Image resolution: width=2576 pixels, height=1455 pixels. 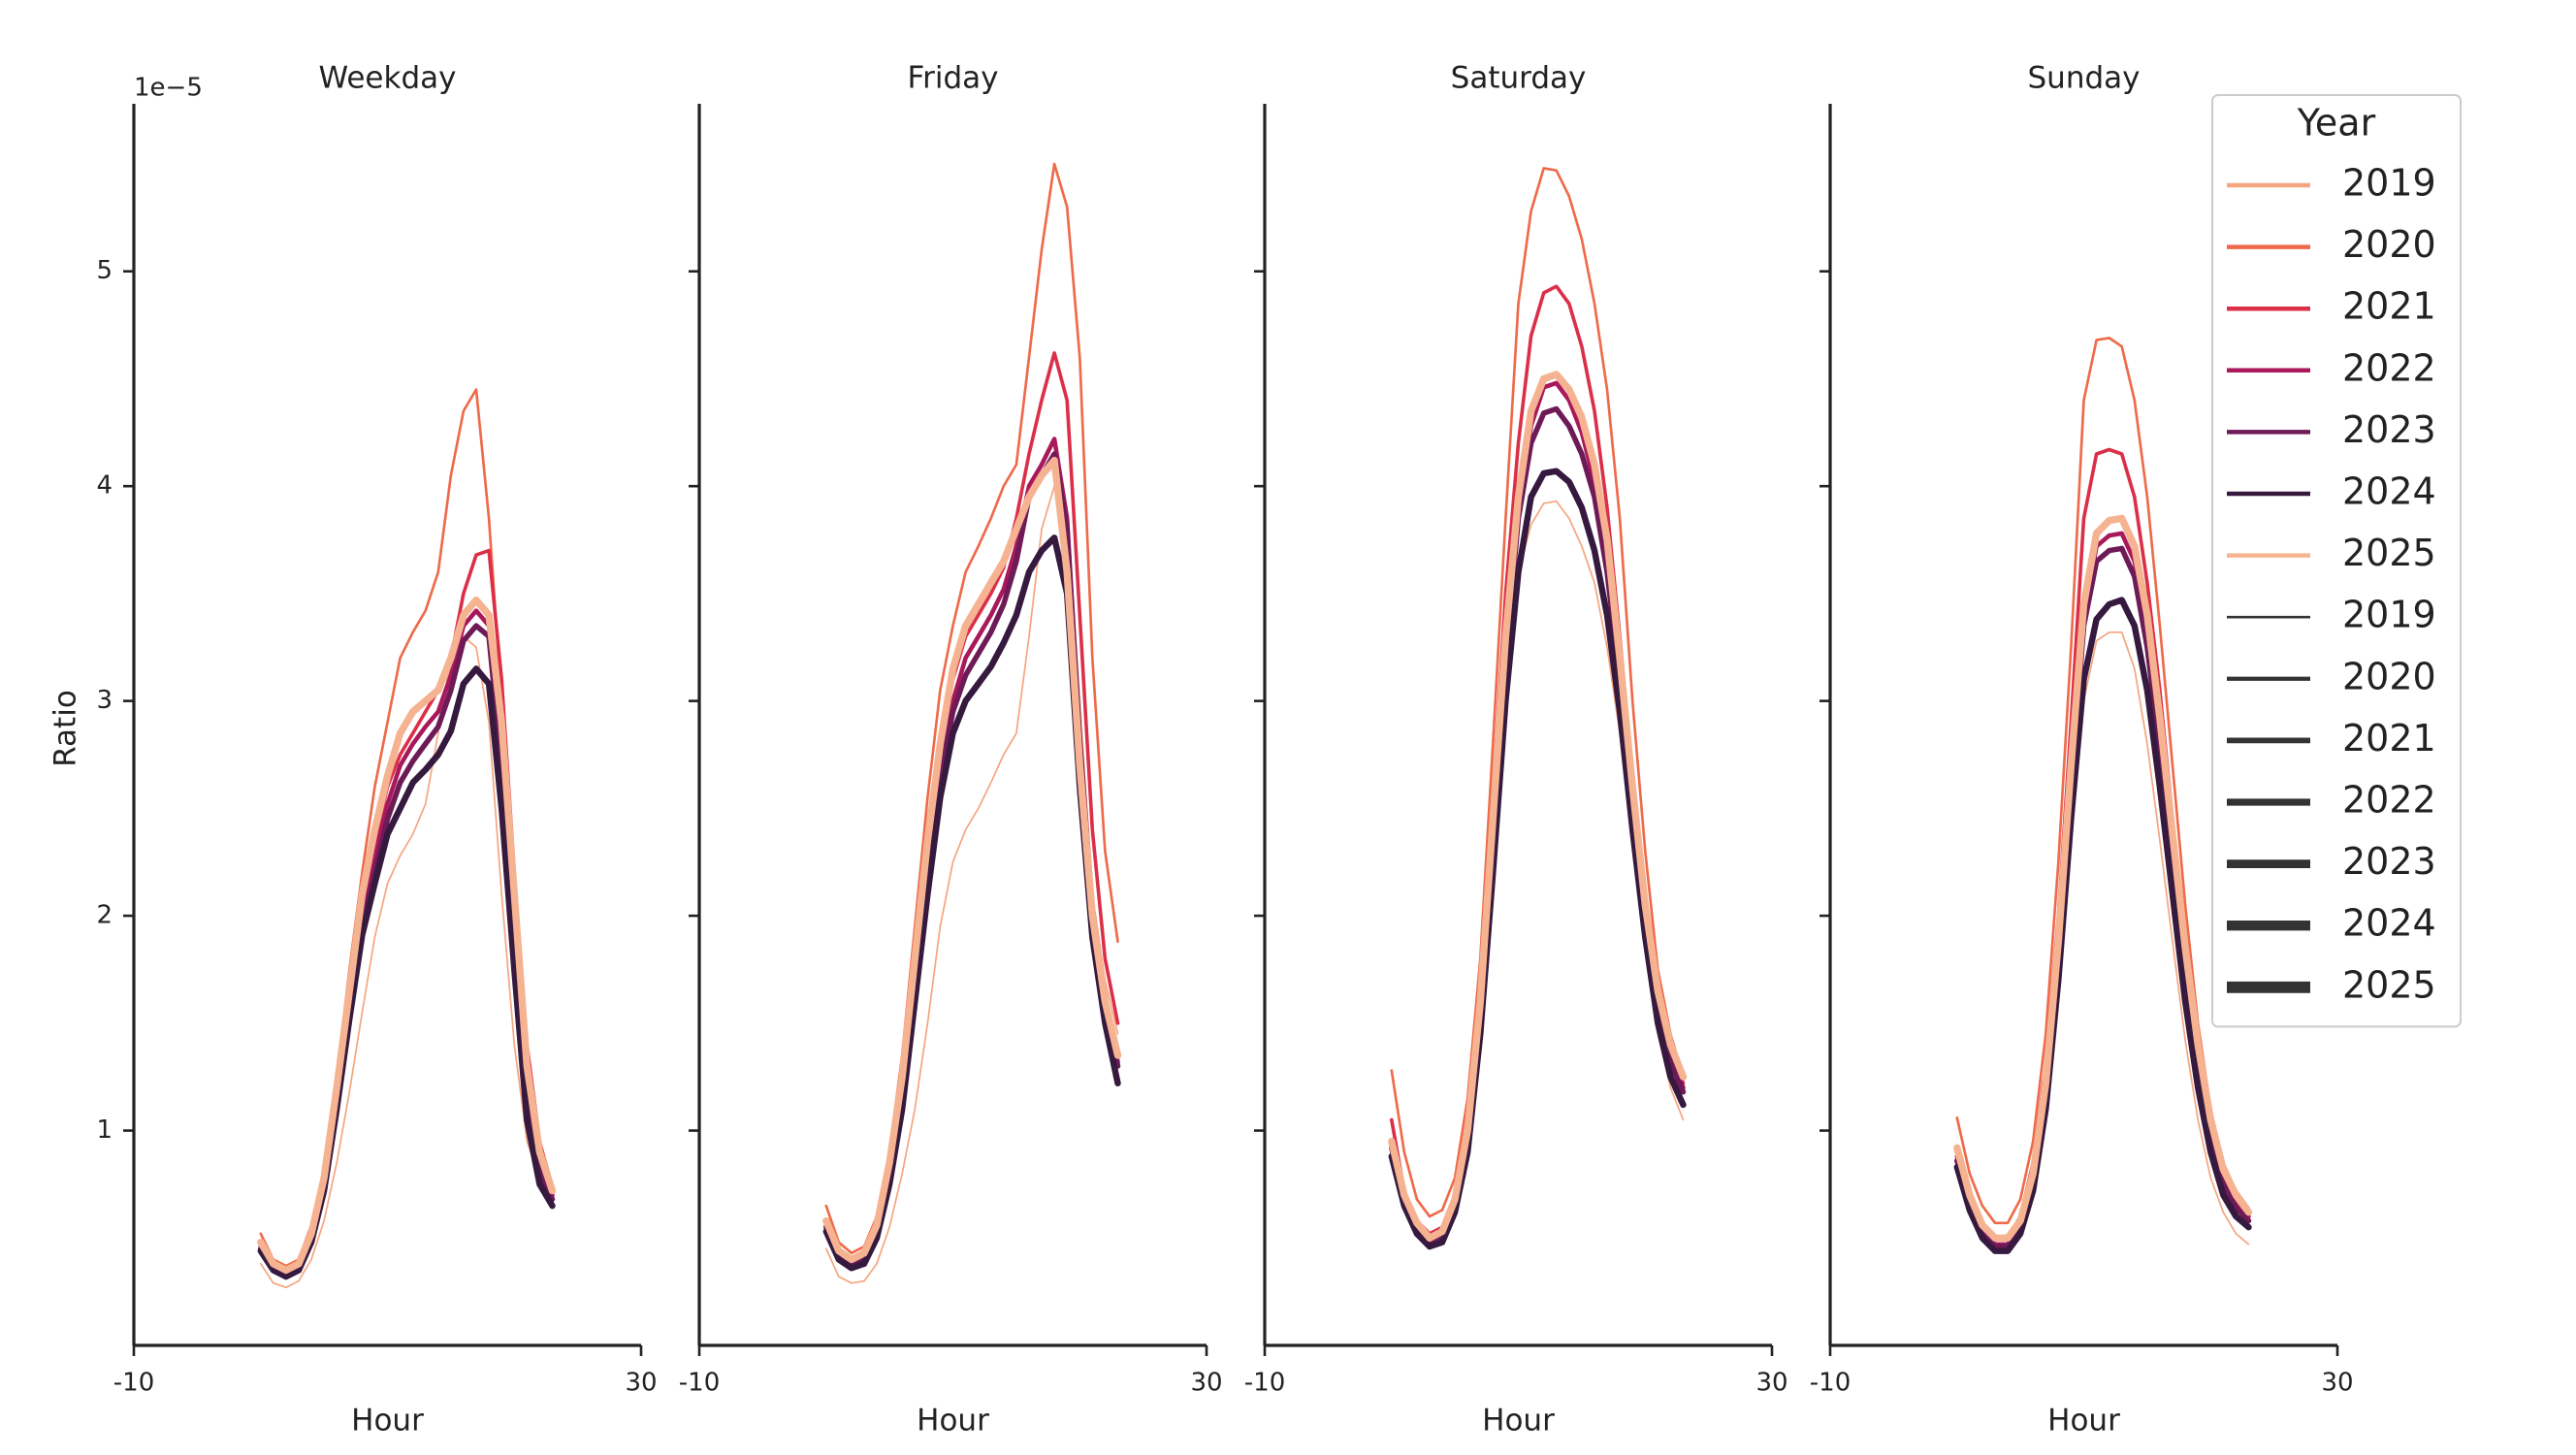 I want to click on offset-label: 1e−5, so click(x=168, y=88).